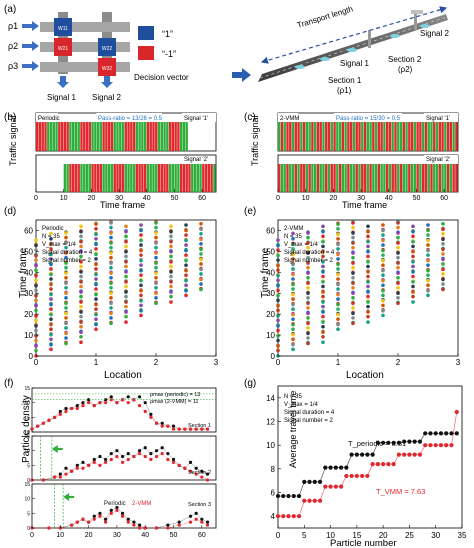  I want to click on road-signal-1: Signal 1, so click(354, 63).